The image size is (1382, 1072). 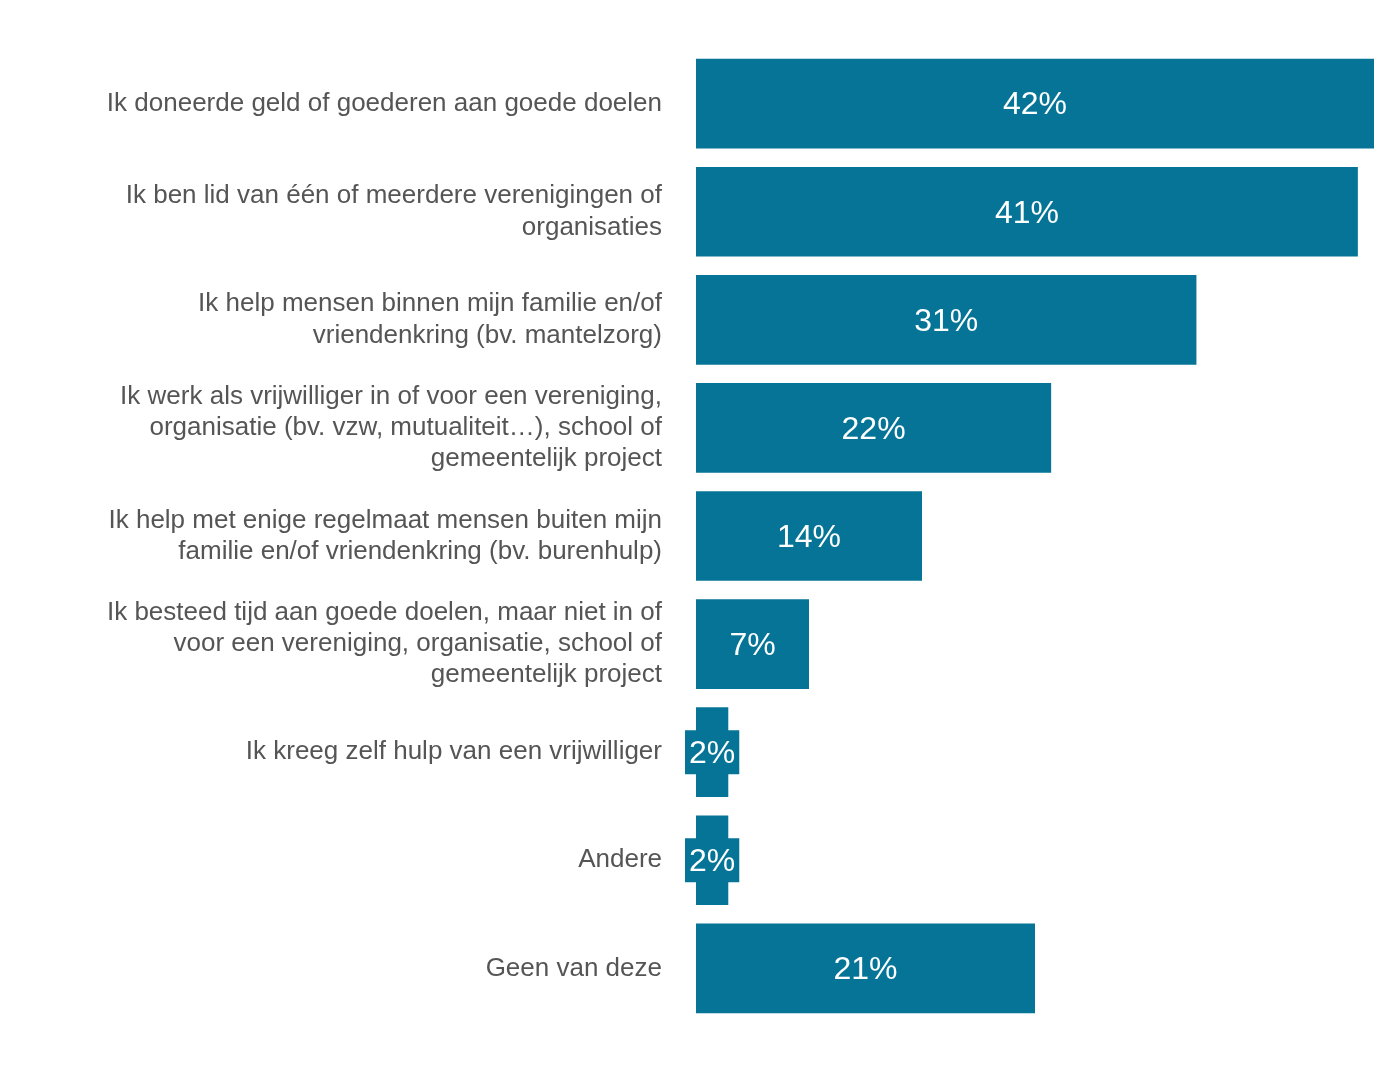 What do you see at coordinates (430, 318) in the screenshot?
I see `y-tick-label: Ik help mensen binnen mijn familie en/of vriendenkring (bv. mantelzorg)` at bounding box center [430, 318].